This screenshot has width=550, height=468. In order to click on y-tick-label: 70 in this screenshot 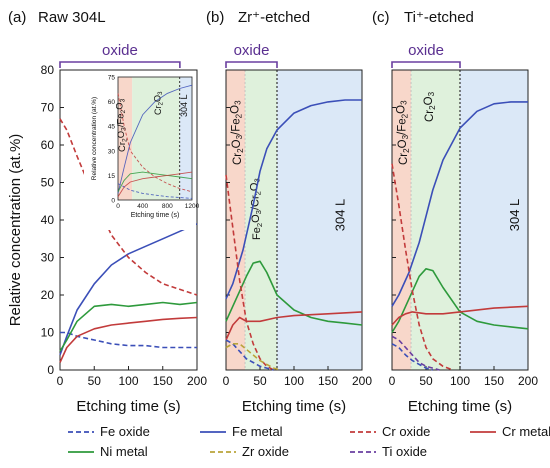, I will do `click(48, 108)`.